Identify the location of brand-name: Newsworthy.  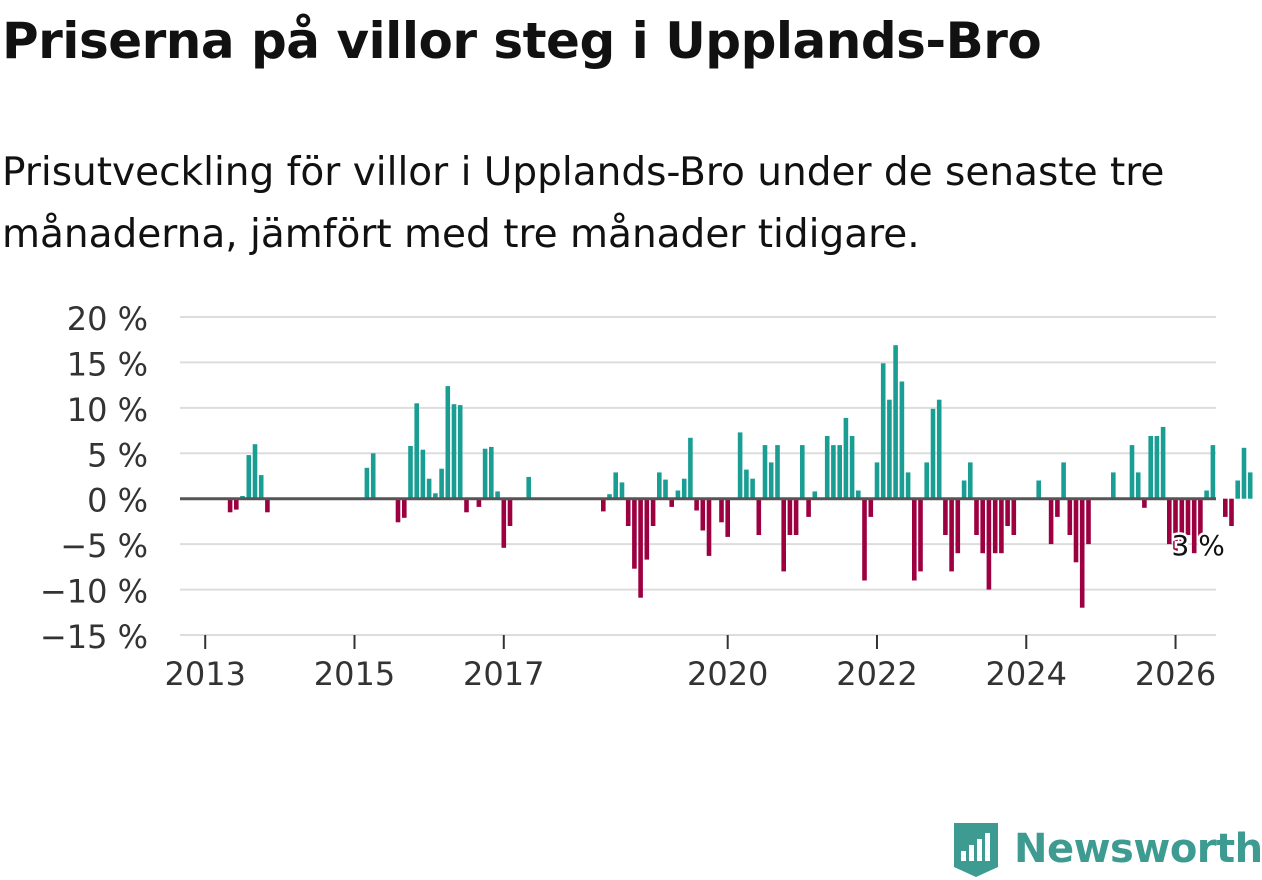
(1138, 849).